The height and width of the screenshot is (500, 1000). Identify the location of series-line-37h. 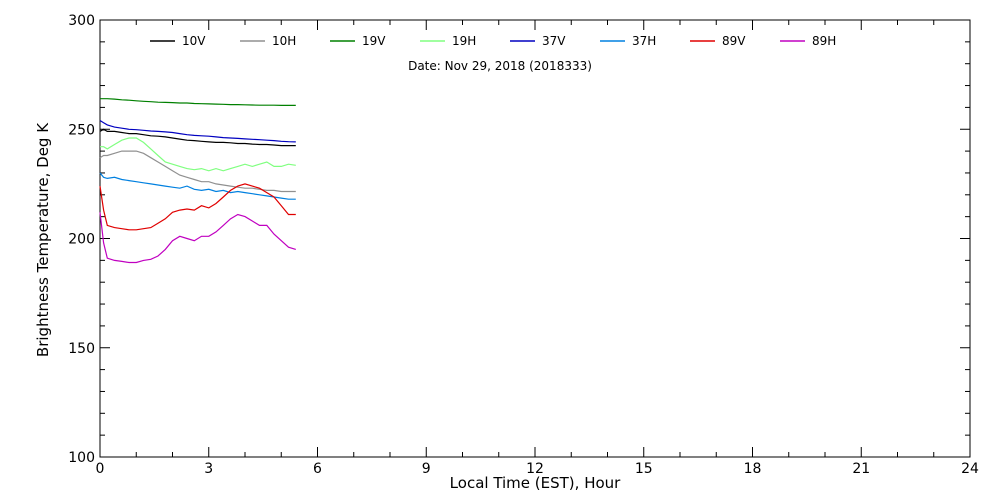
(198, 186).